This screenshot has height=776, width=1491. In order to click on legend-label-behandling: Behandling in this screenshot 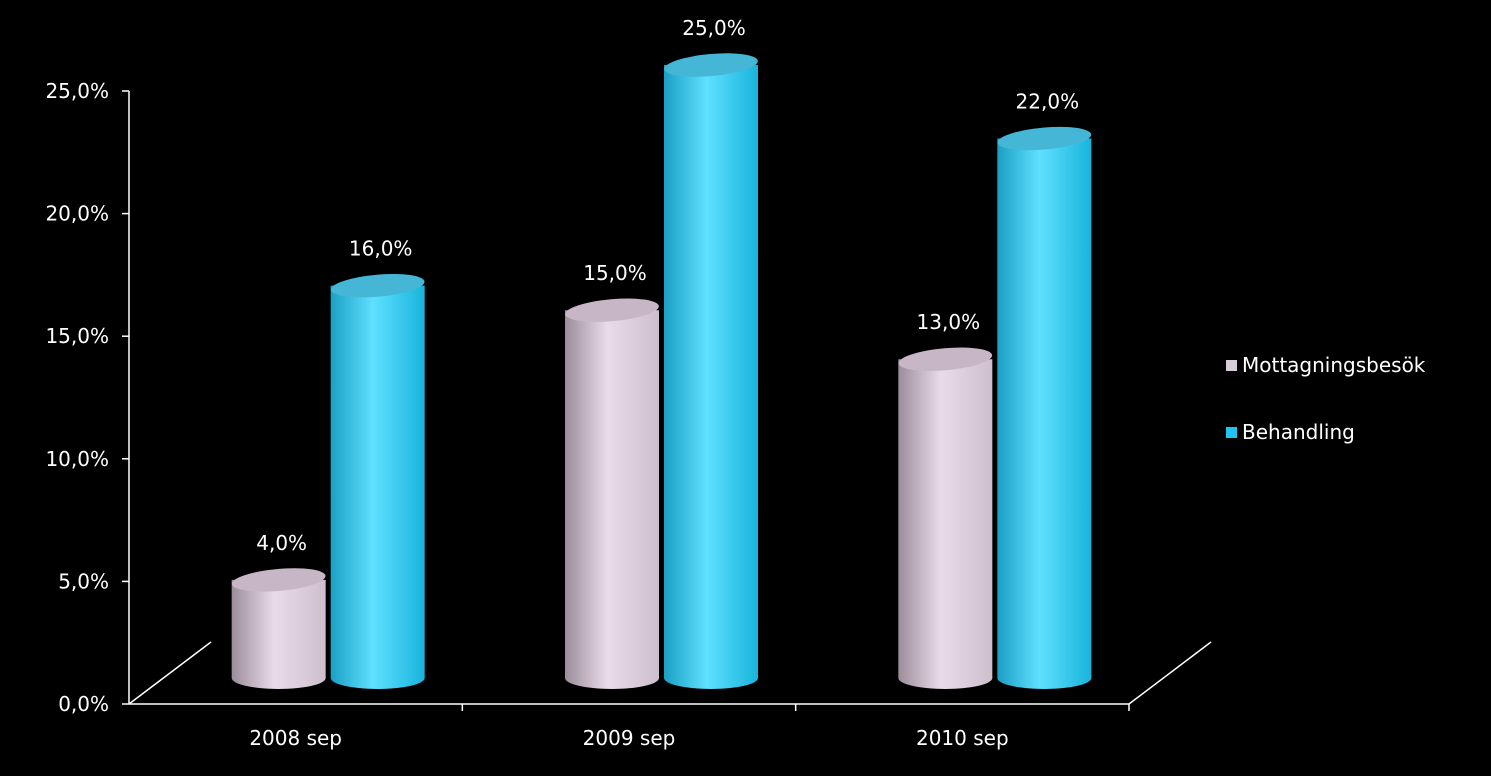, I will do `click(1298, 432)`.